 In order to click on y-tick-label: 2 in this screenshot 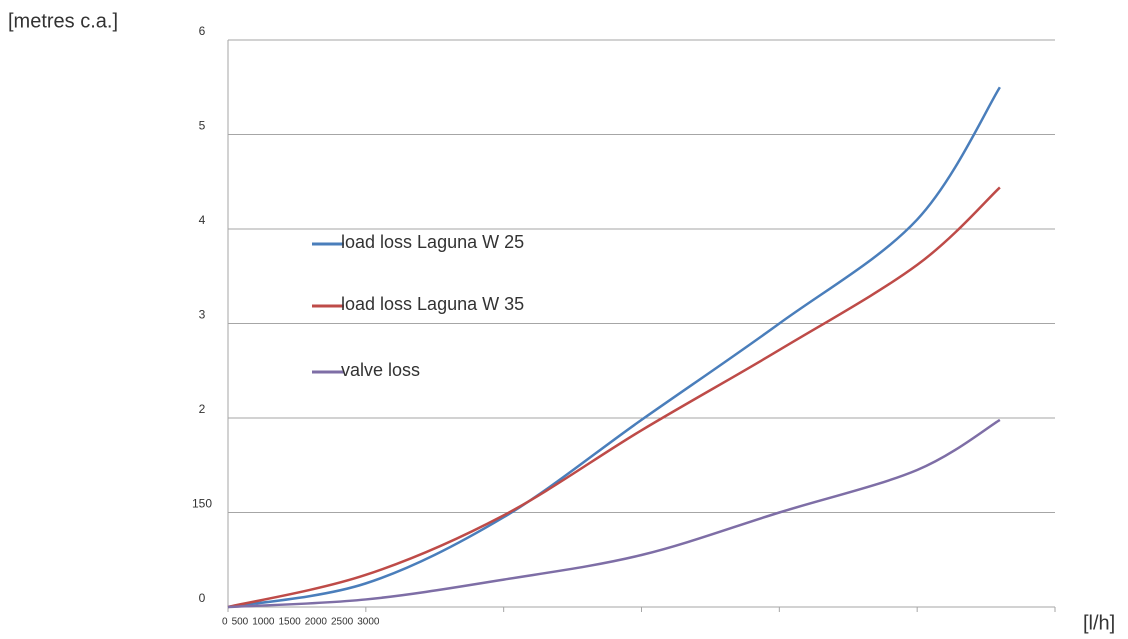, I will do `click(202, 409)`.